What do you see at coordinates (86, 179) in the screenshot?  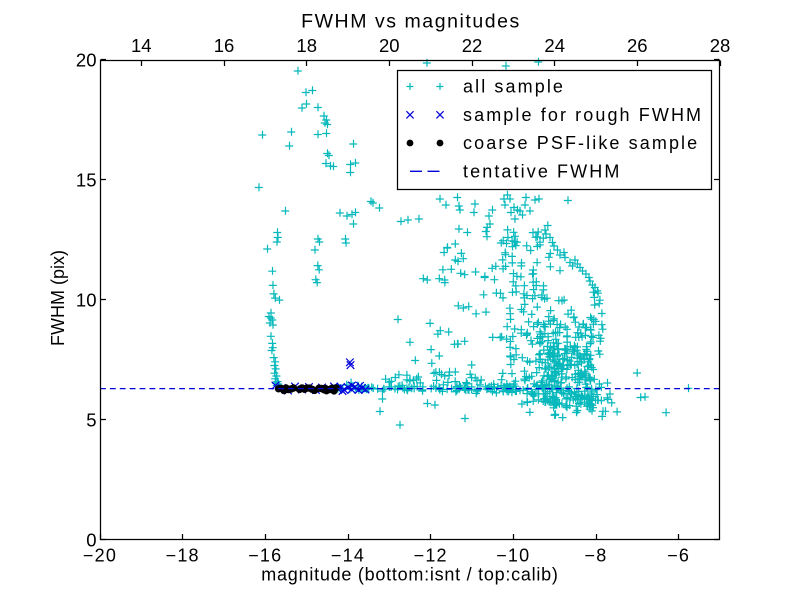 I see `svg-text: 15` at bounding box center [86, 179].